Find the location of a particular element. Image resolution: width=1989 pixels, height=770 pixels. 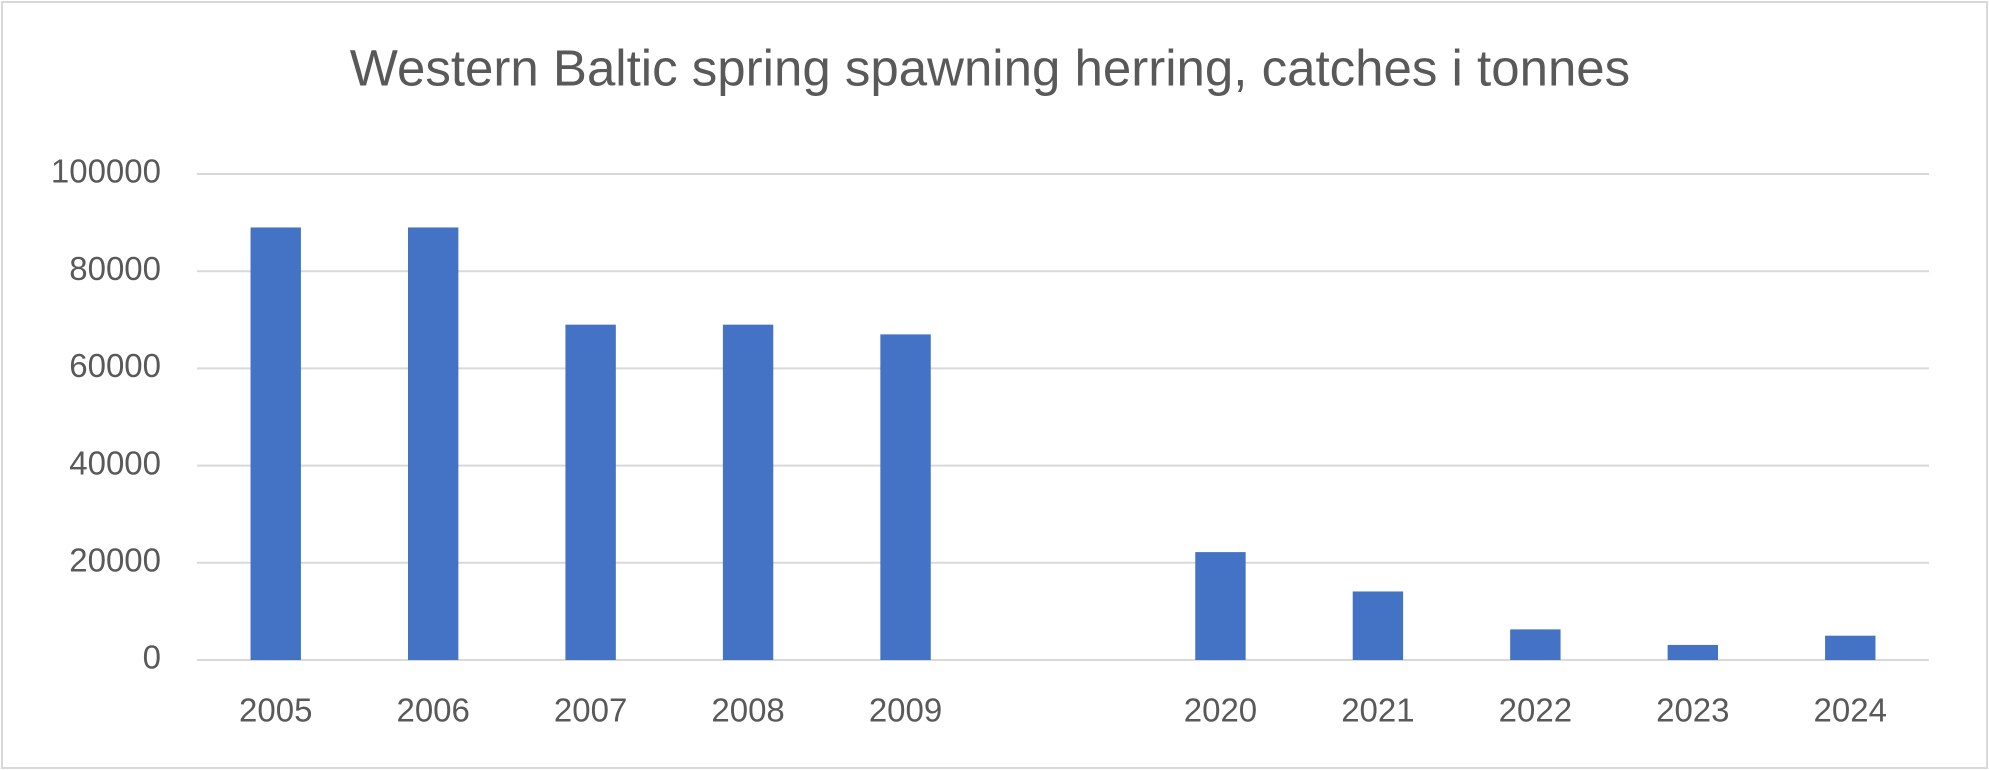

y-tick-label: 80000 is located at coordinates (115, 268).